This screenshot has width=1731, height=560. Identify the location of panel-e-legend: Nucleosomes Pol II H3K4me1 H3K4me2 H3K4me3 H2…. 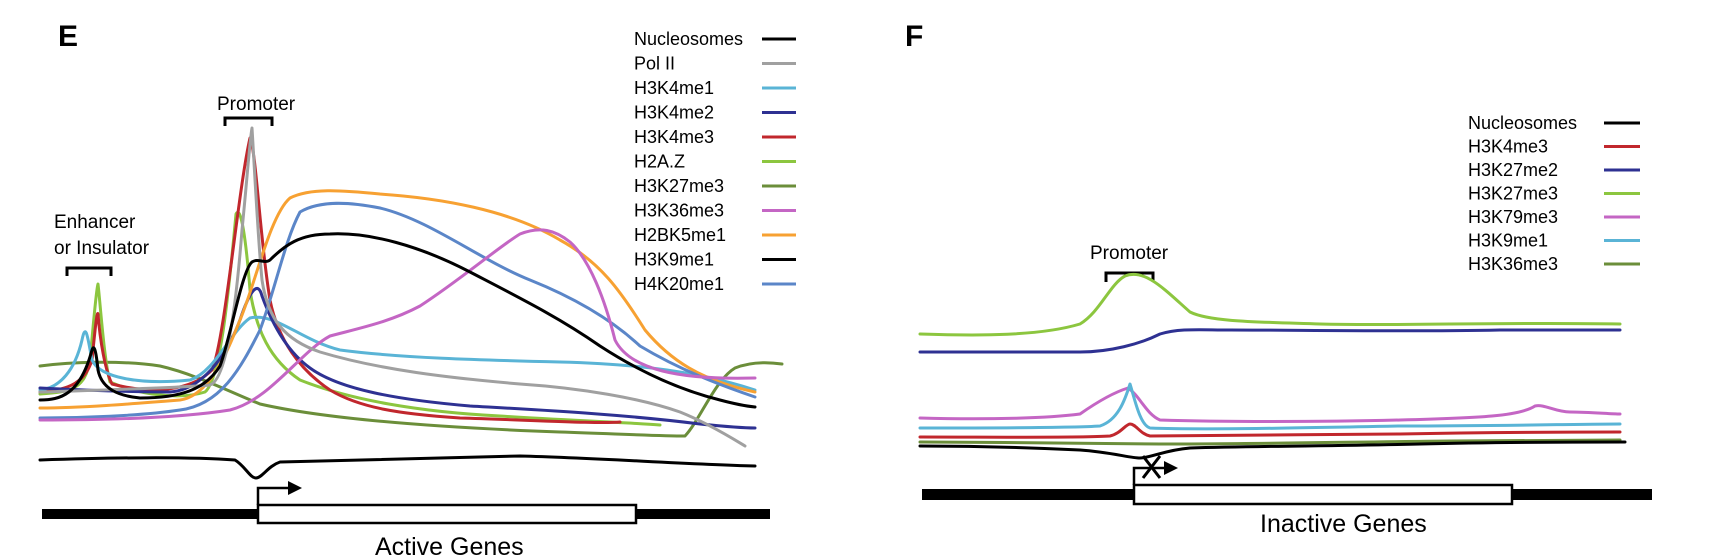
(715, 161).